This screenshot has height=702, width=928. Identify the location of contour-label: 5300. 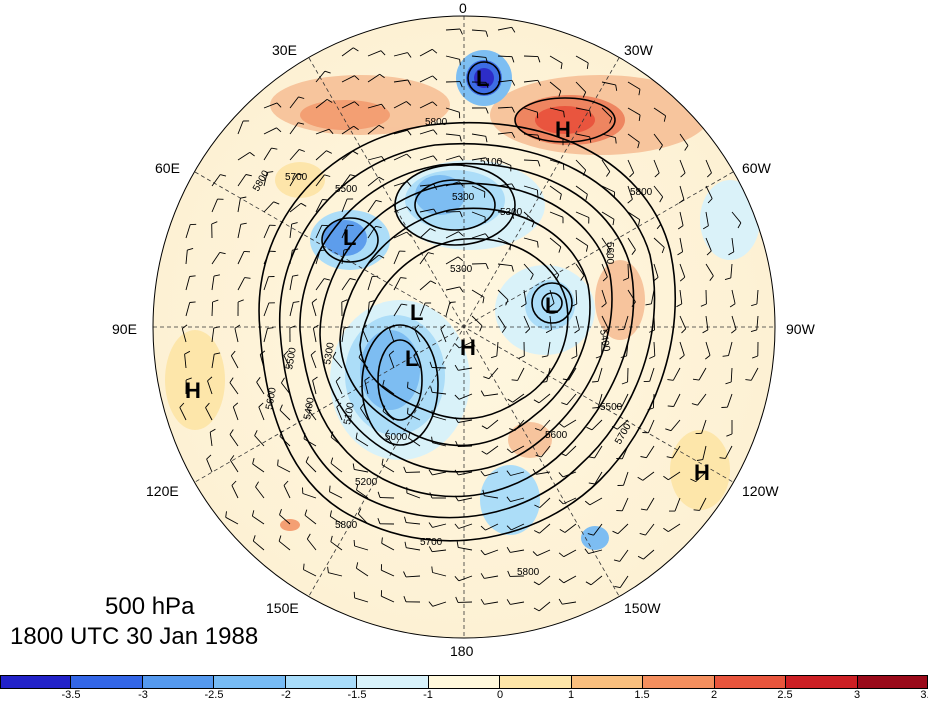
(463, 197).